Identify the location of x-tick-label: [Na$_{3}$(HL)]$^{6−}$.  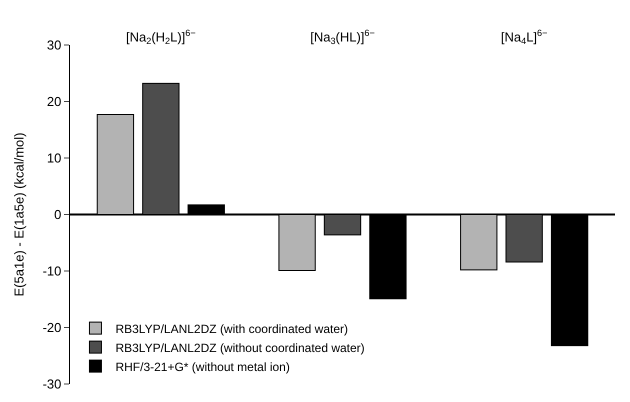
(342, 37).